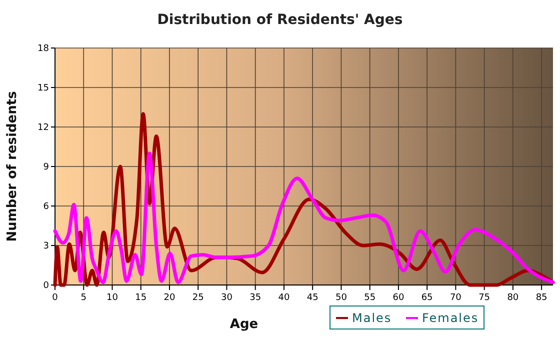  I want to click on y-tick-label: 18, so click(44, 49).